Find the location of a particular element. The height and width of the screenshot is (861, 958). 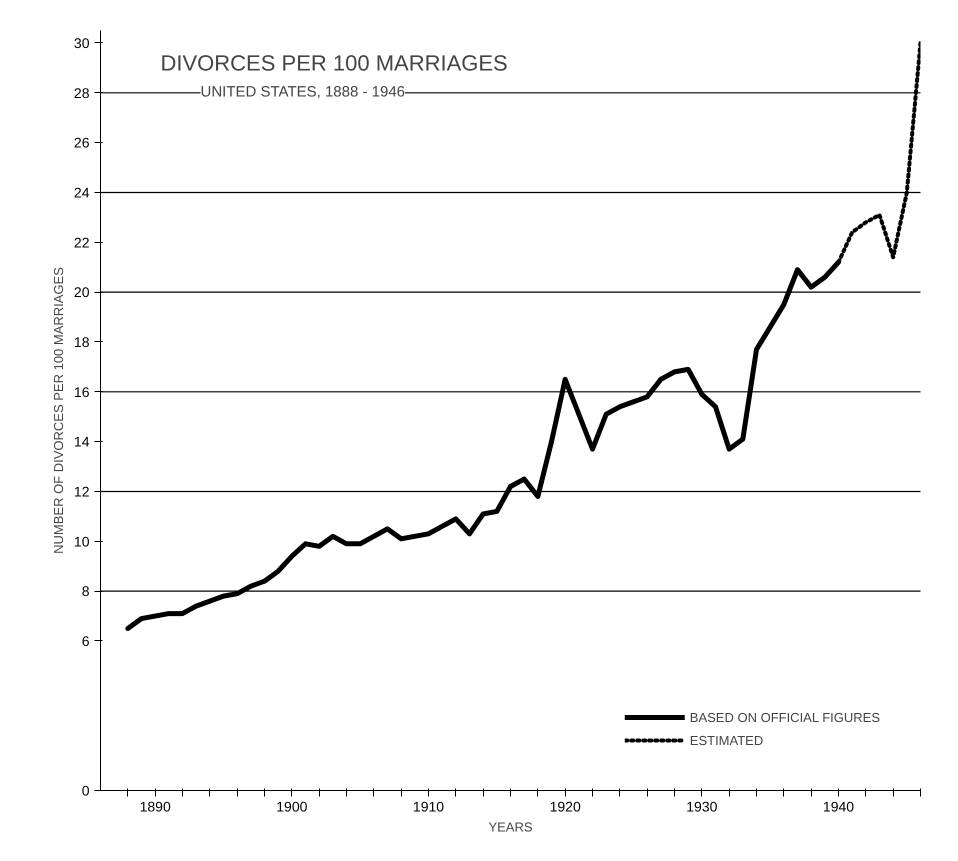

legend-label: BASED ON OFFICIAL FIGURES is located at coordinates (785, 717).